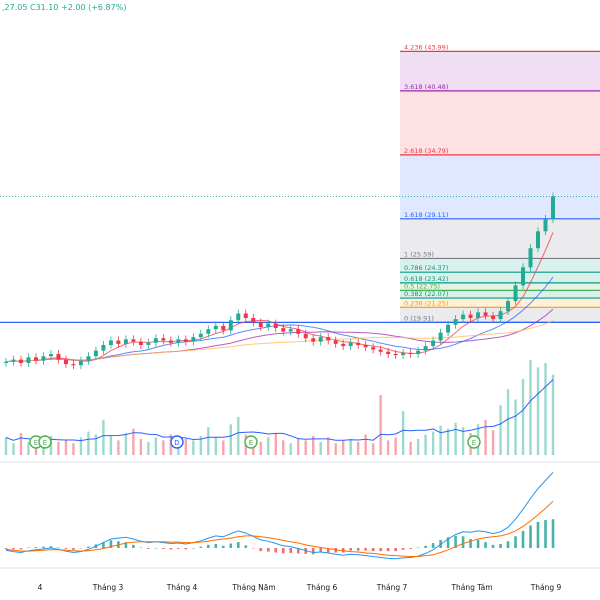  Describe the element at coordinates (500, 303) in the screenshot. I see `fib-band` at that location.